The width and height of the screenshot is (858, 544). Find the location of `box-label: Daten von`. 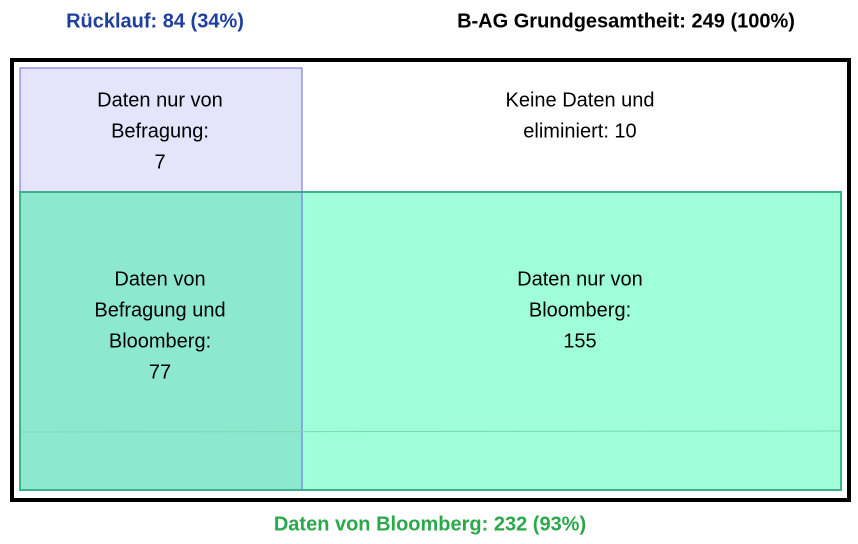

box-label: Daten von is located at coordinates (159, 279).